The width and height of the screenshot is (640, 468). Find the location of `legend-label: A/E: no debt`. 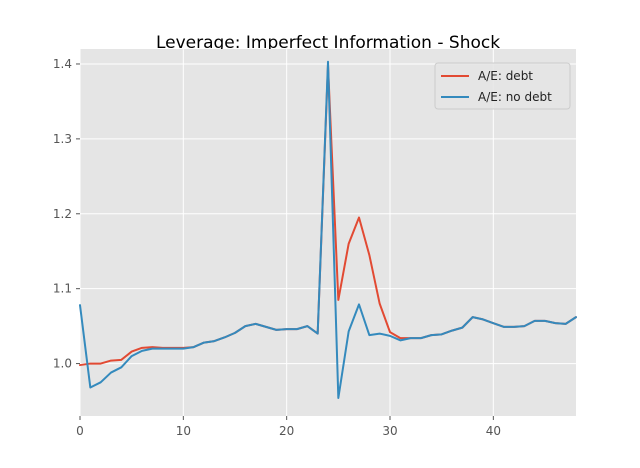

legend-label: A/E: no debt is located at coordinates (515, 97).